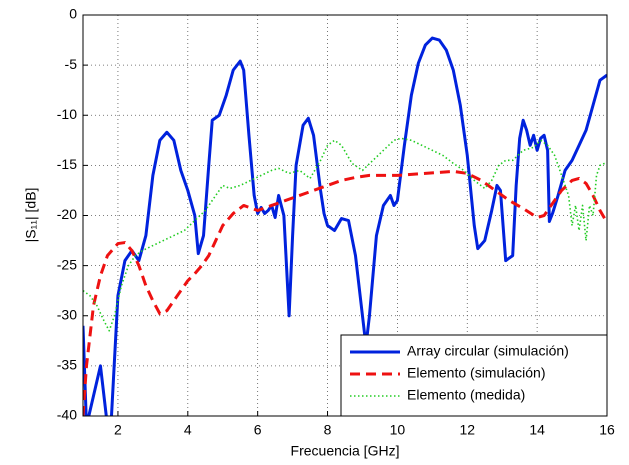 The width and height of the screenshot is (629, 465). I want to click on x-tick-label: 16, so click(607, 430).